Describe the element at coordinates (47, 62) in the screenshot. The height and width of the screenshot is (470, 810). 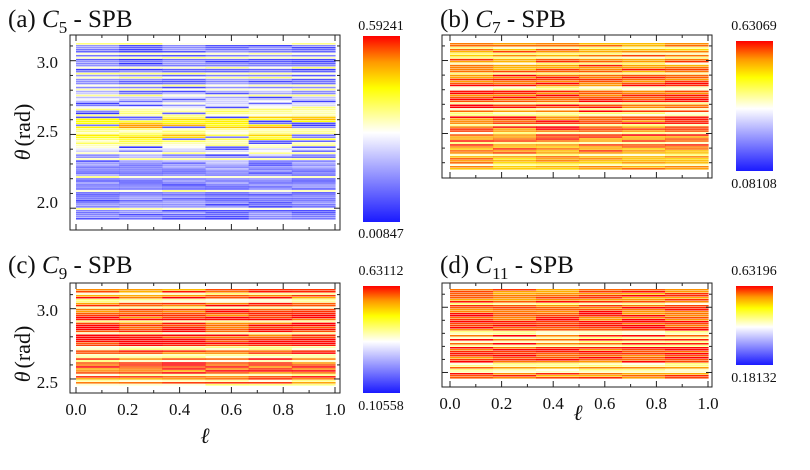
I see `ytick-a-3.0: 3.0` at that location.